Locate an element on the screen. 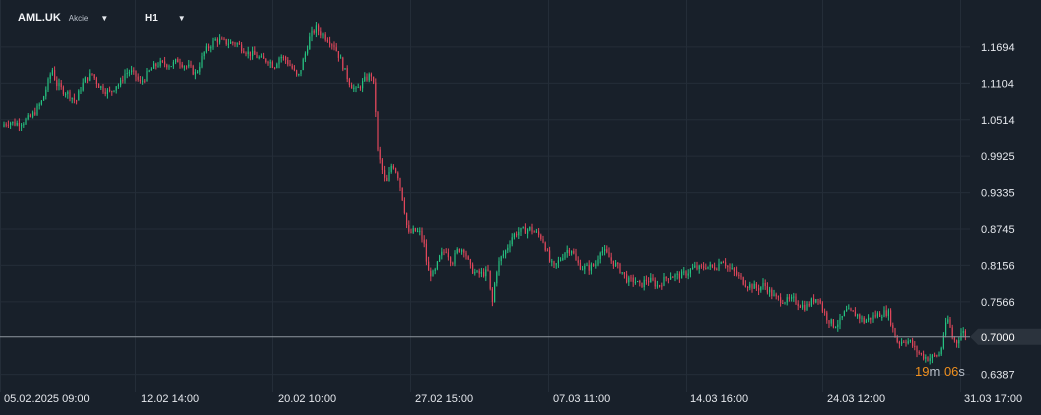 The image size is (1041, 415). timeframe-selector: H1 ▼ is located at coordinates (165, 18).